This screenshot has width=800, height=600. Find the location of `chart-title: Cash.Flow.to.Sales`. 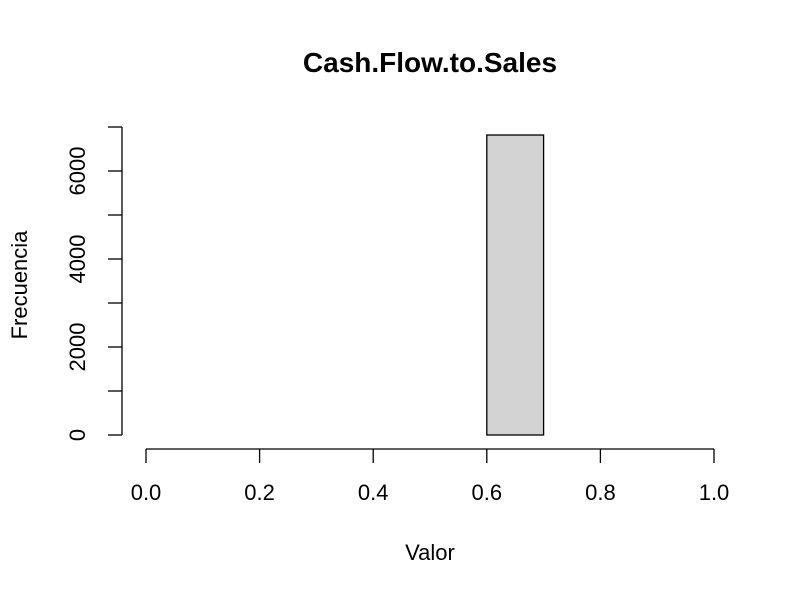

chart-title: Cash.Flow.to.Sales is located at coordinates (430, 62).